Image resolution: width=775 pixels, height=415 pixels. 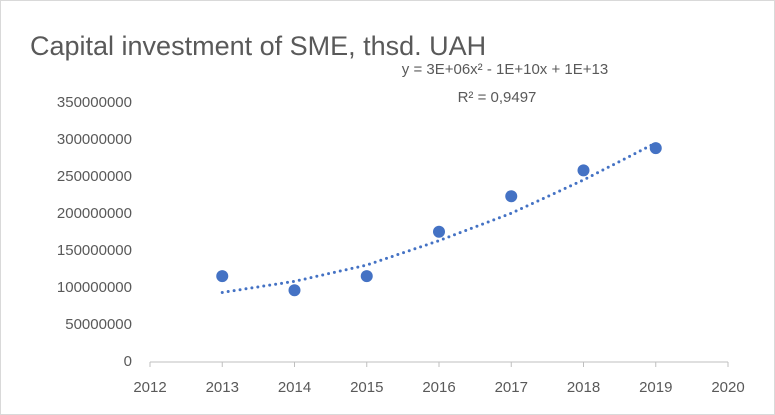 I want to click on x-tick-label: 2015, so click(x=366, y=387).